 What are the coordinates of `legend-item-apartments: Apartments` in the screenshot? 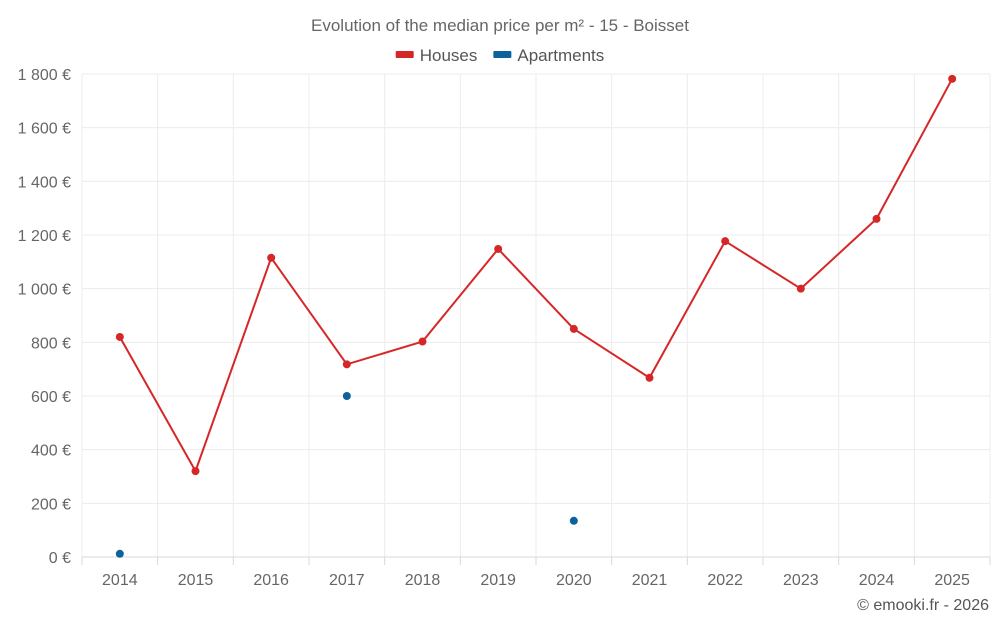 It's located at (548, 55).